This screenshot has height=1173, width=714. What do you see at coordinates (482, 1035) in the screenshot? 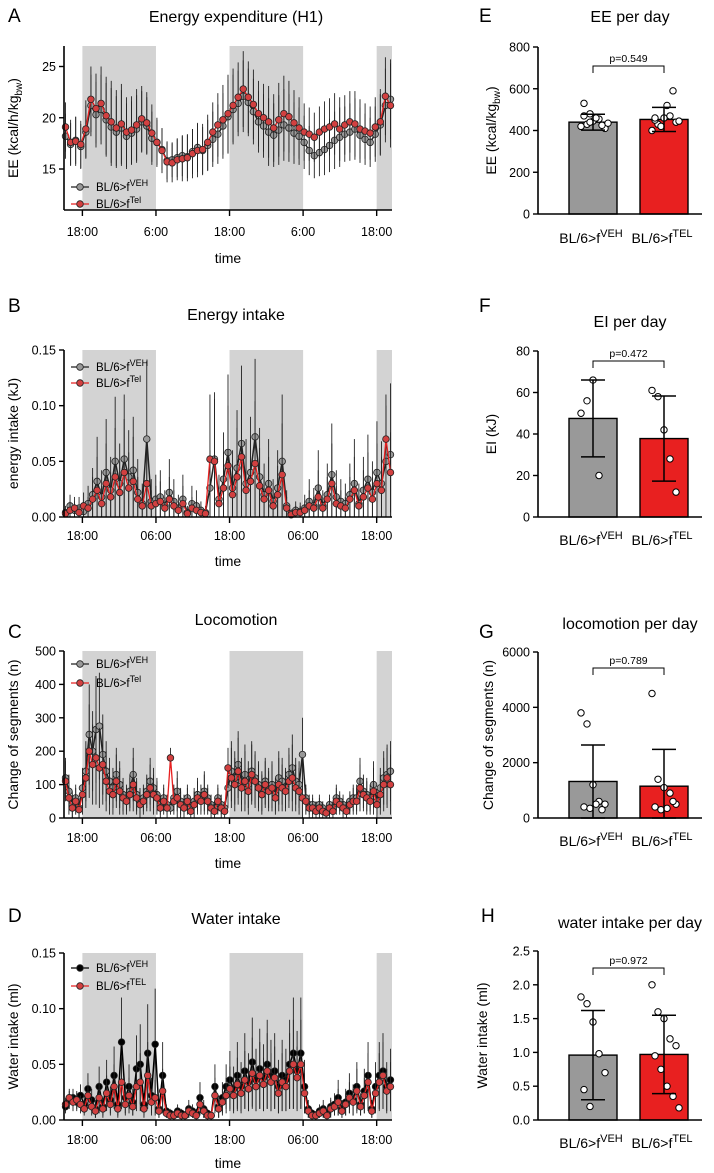
I see `panel-h-y-label: Water intake (ml)` at bounding box center [482, 1035].